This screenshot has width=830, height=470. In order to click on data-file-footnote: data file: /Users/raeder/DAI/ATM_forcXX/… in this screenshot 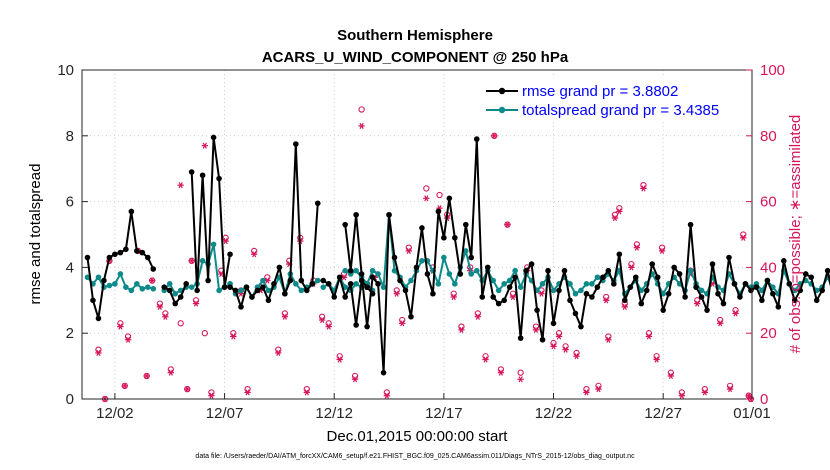, I will do `click(415, 456)`.